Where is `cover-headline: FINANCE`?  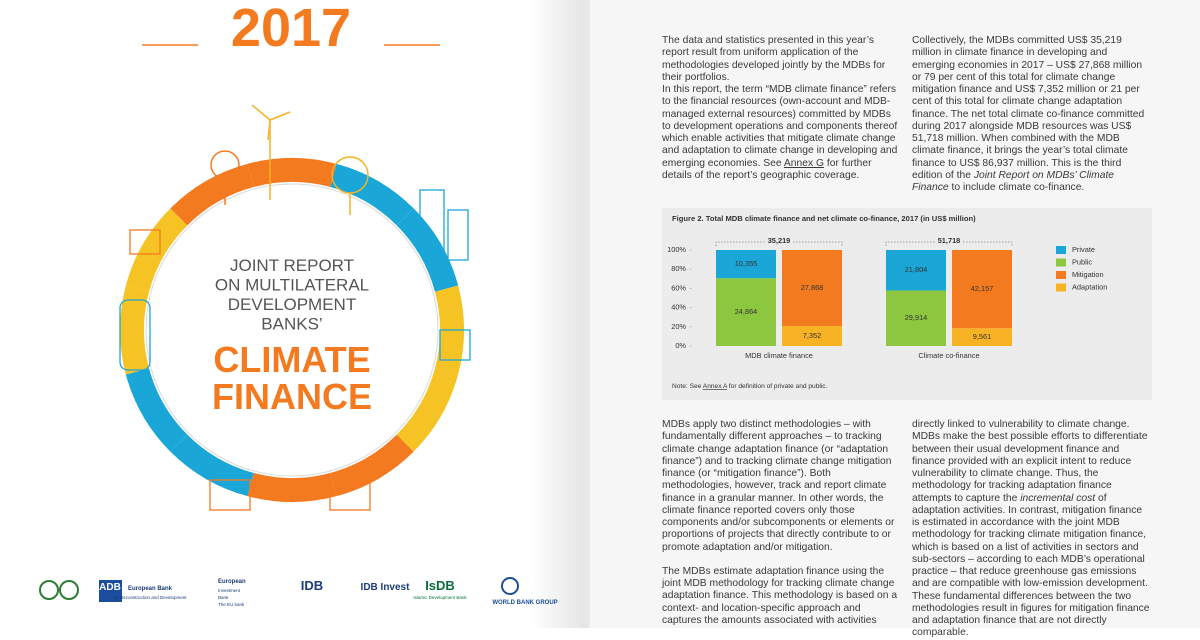
cover-headline: FINANCE is located at coordinates (292, 396).